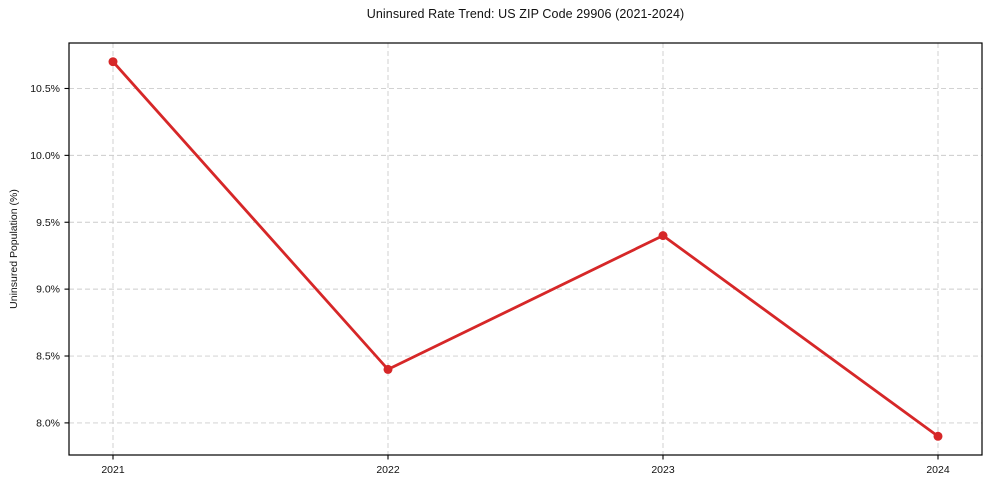  Describe the element at coordinates (938, 470) in the screenshot. I see `x-tick-label: 2024` at that location.